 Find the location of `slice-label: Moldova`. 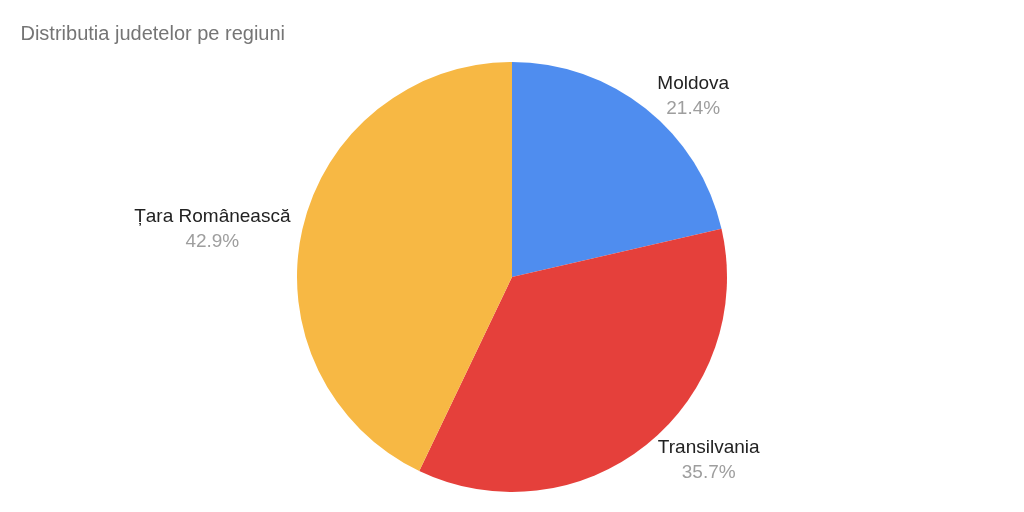

slice-label: Moldova is located at coordinates (693, 82).